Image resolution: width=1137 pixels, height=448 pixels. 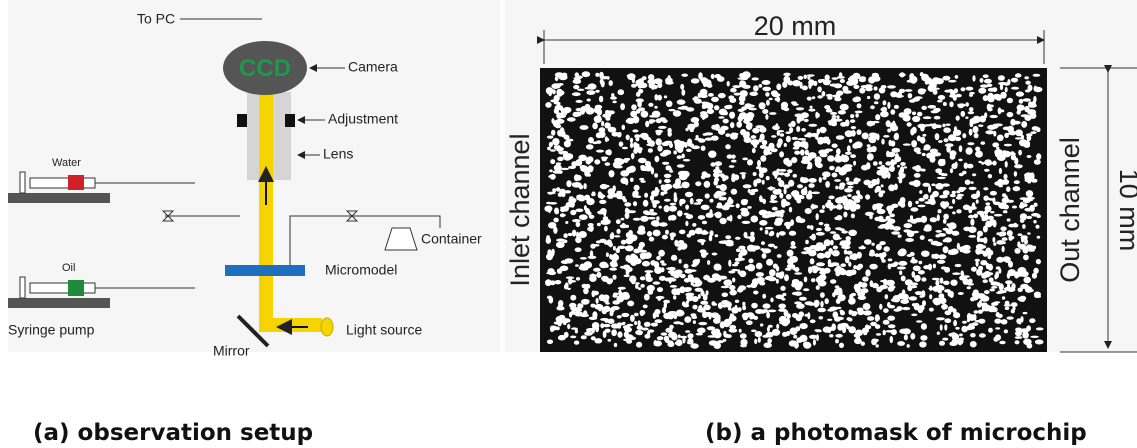 What do you see at coordinates (68, 268) in the screenshot?
I see `label: Oil` at bounding box center [68, 268].